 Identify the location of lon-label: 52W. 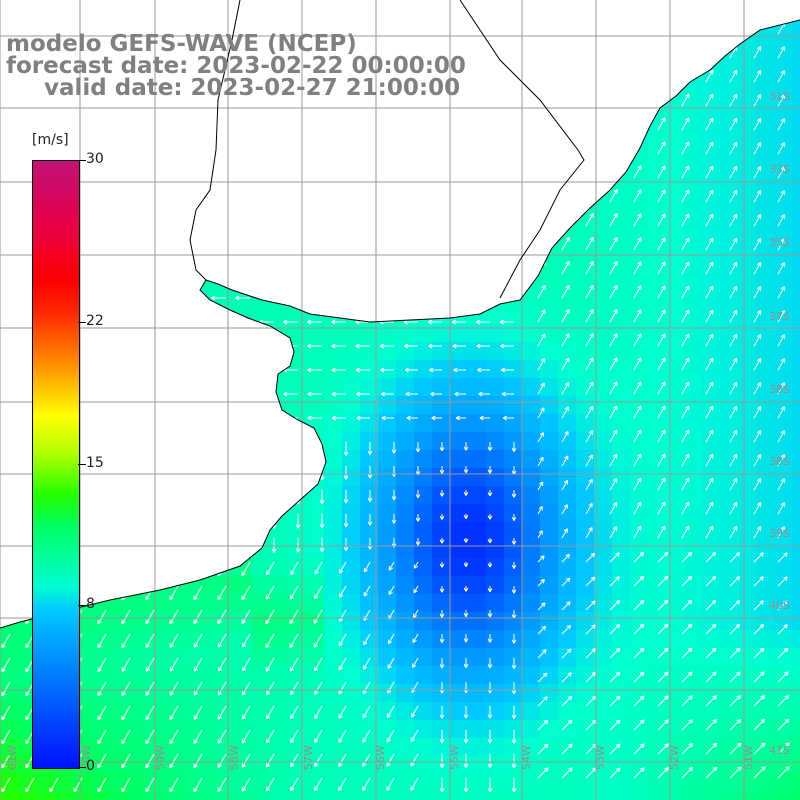
(674, 757).